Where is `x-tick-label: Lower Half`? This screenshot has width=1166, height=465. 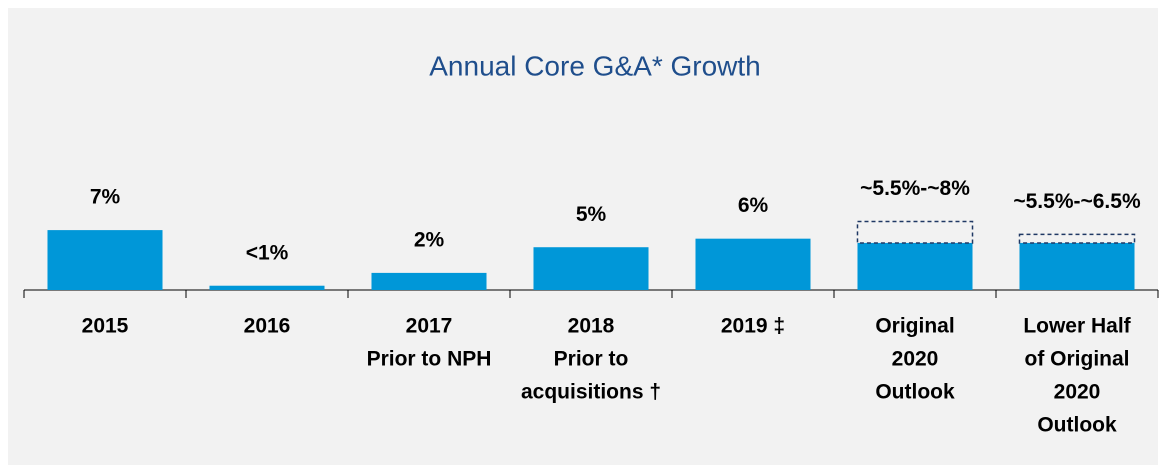
x-tick-label: Lower Half is located at coordinates (1077, 326).